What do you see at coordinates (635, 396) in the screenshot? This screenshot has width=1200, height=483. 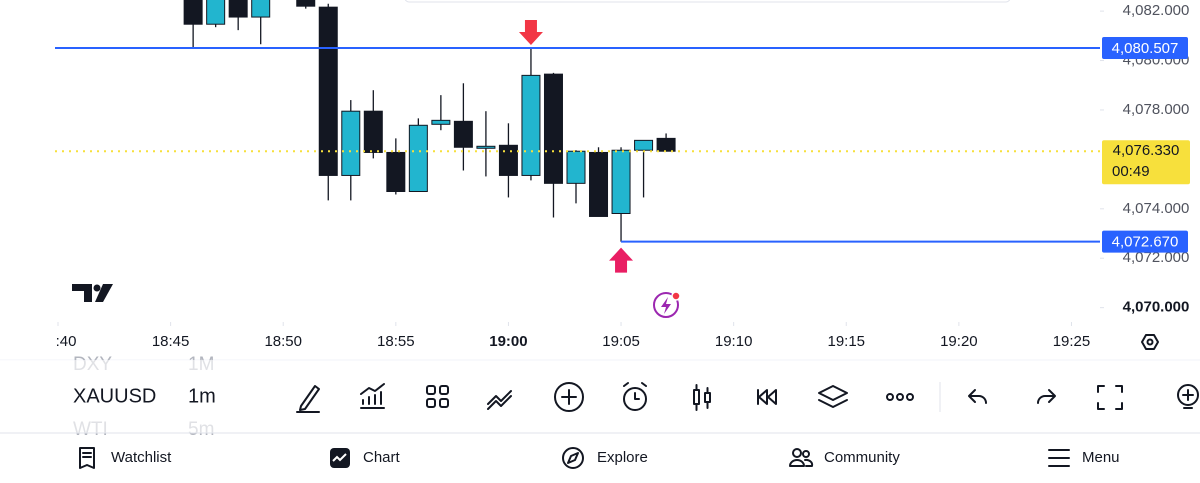 I see `alert-tool` at bounding box center [635, 396].